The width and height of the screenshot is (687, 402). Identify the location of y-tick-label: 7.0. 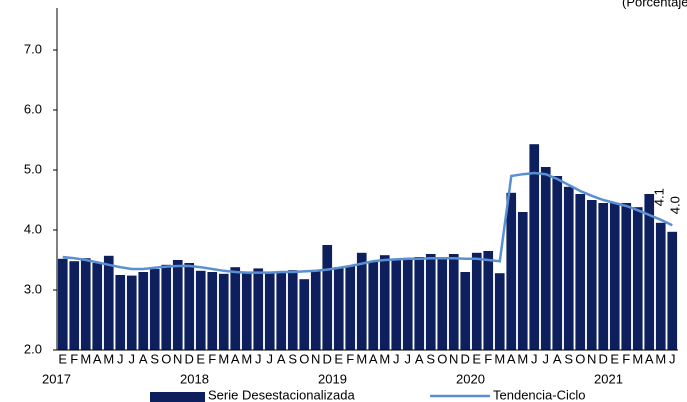
(33, 48).